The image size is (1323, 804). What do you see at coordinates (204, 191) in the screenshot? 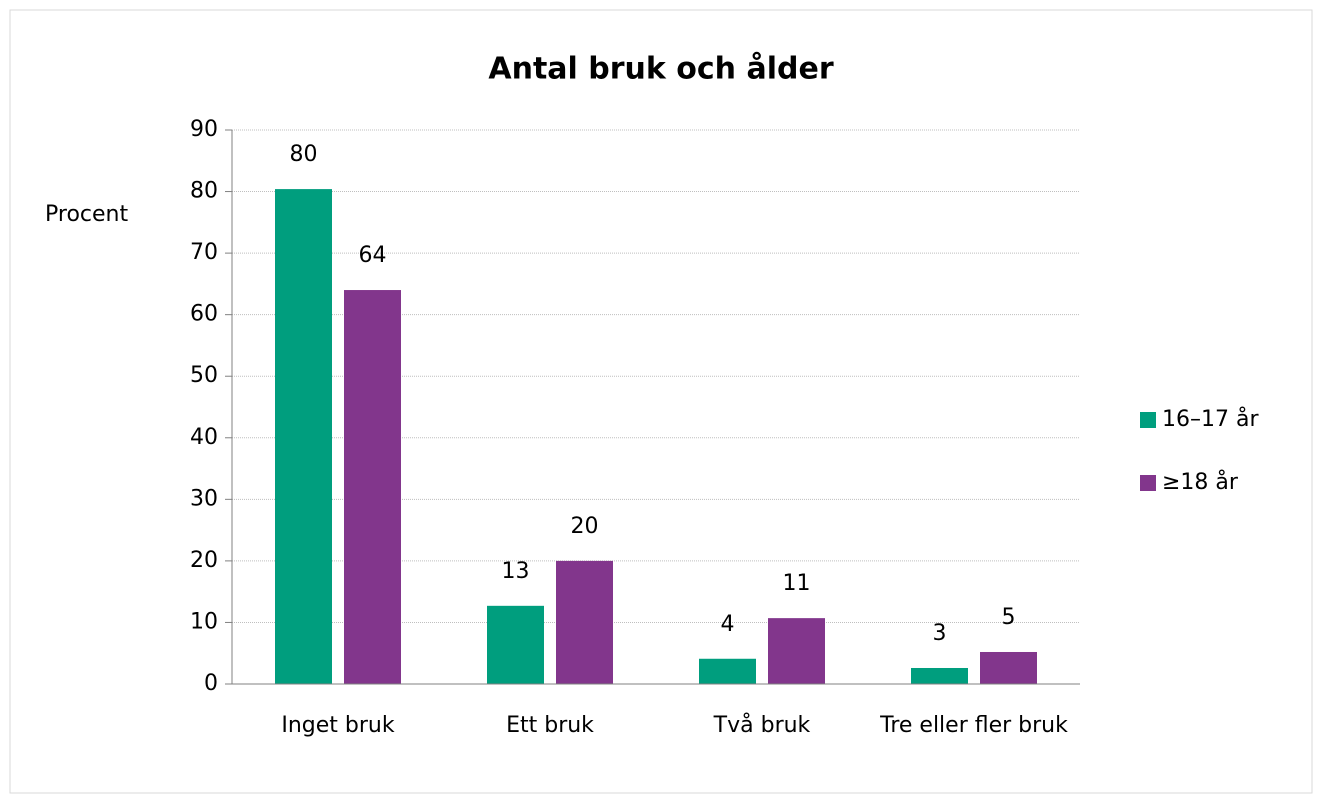
I see `y-tick-label: 80` at bounding box center [204, 191].